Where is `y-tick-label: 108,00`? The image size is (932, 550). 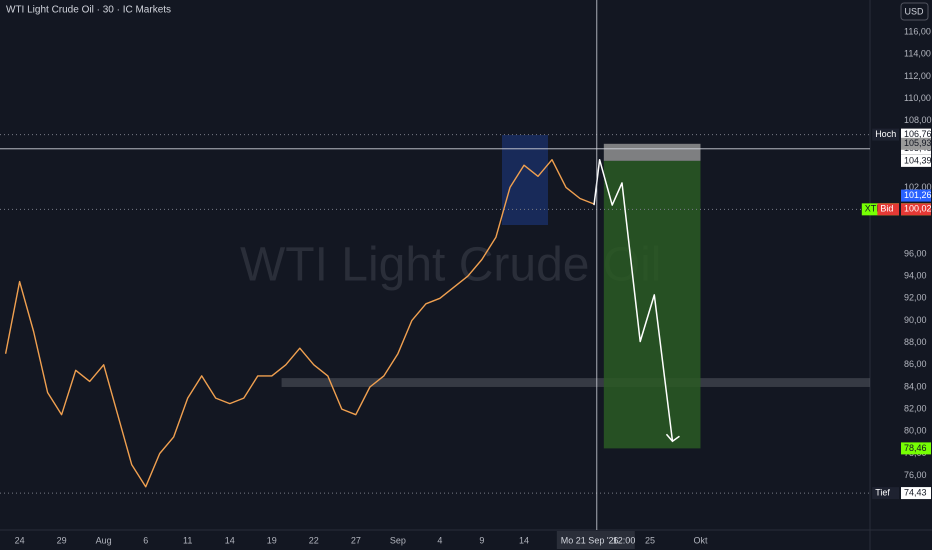
y-tick-label: 108,00 is located at coordinates (918, 120).